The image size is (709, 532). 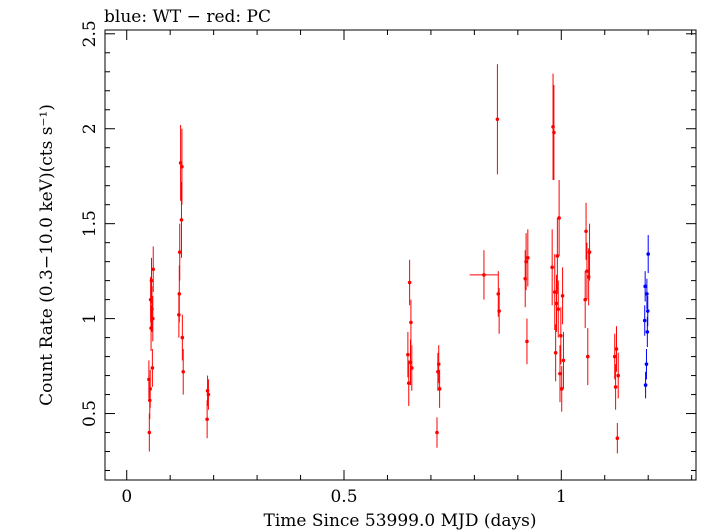 I want to click on series-wt, so click(x=646, y=317).